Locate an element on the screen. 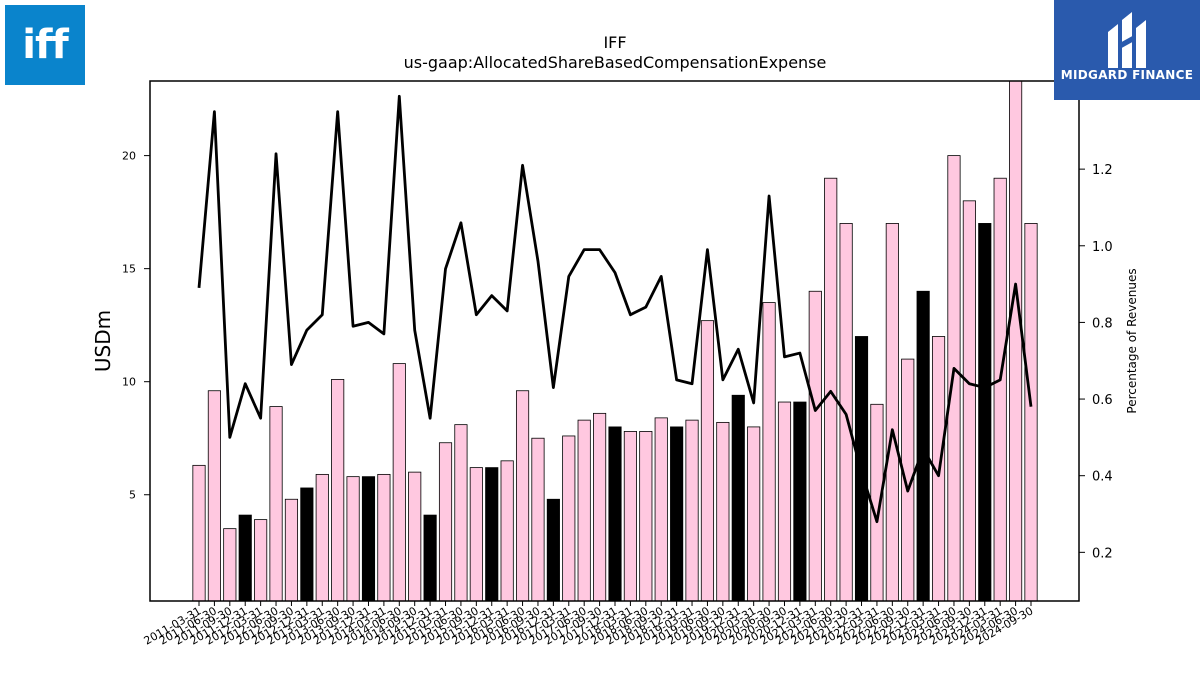  y2-tick-label: 1.0 is located at coordinates (1102, 247).